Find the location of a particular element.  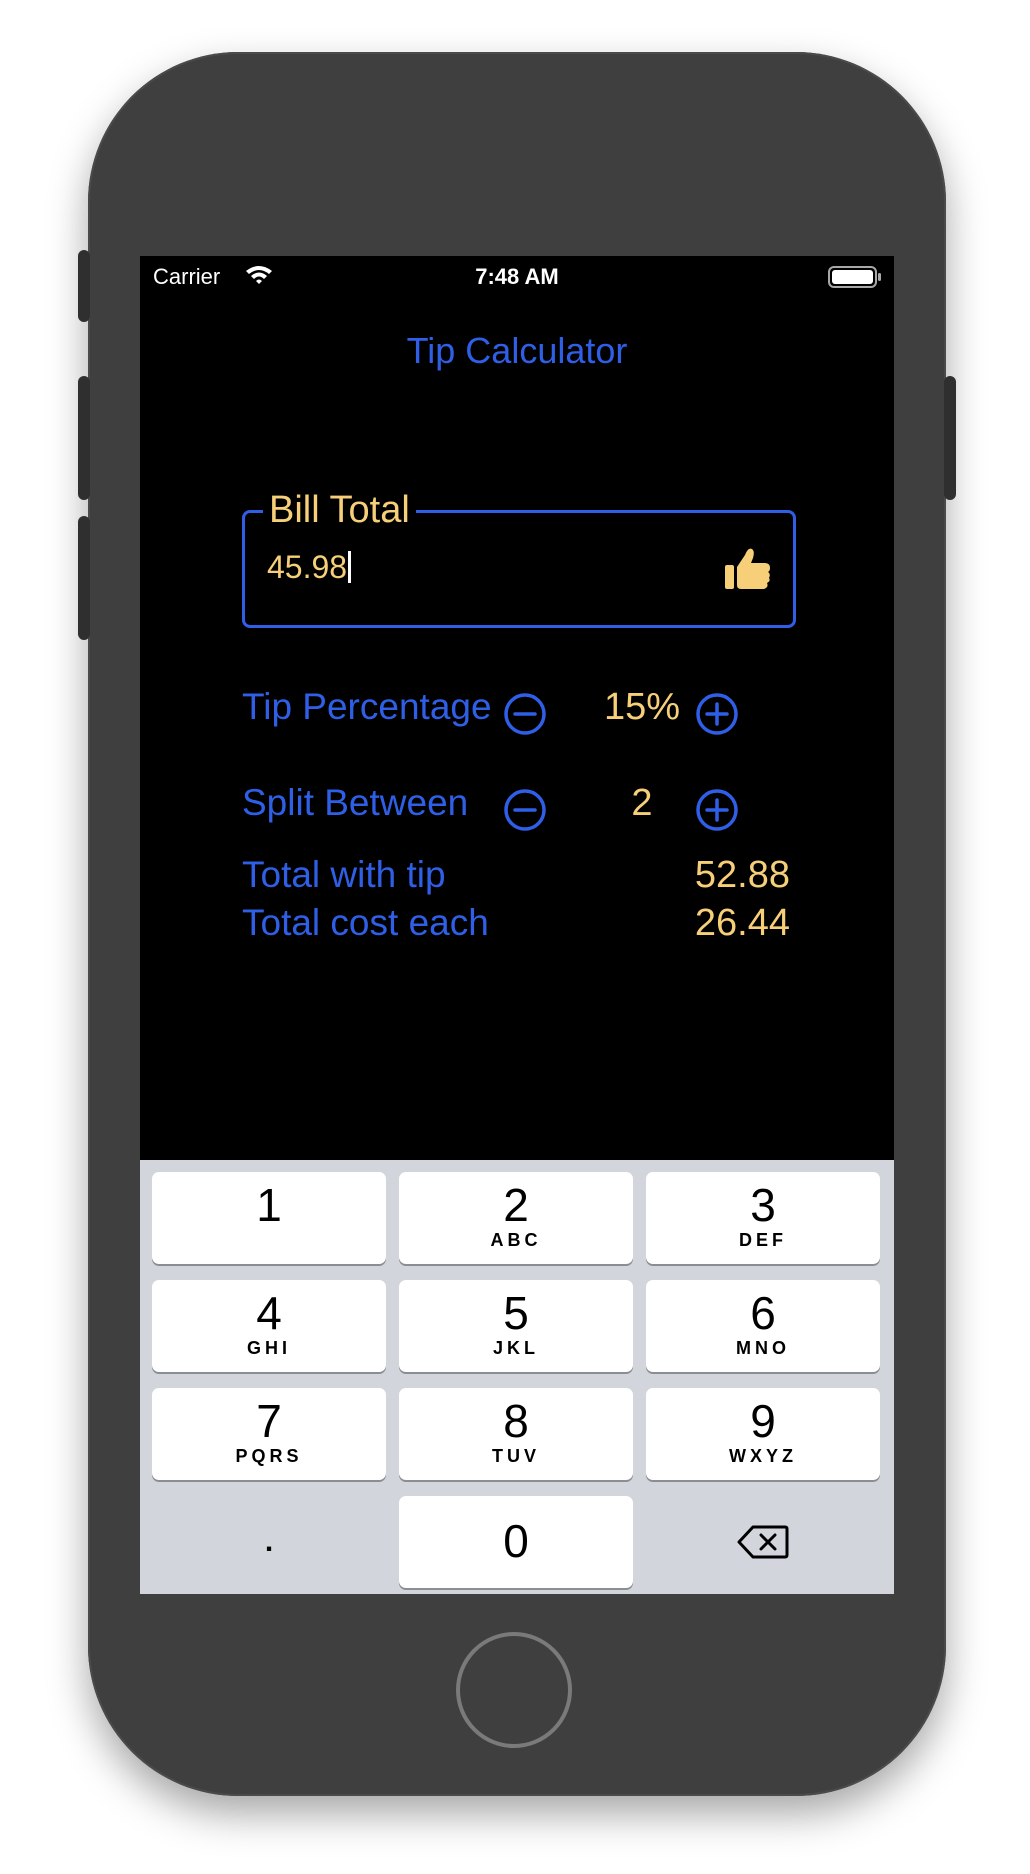

key-number: 0 is located at coordinates (516, 1541).